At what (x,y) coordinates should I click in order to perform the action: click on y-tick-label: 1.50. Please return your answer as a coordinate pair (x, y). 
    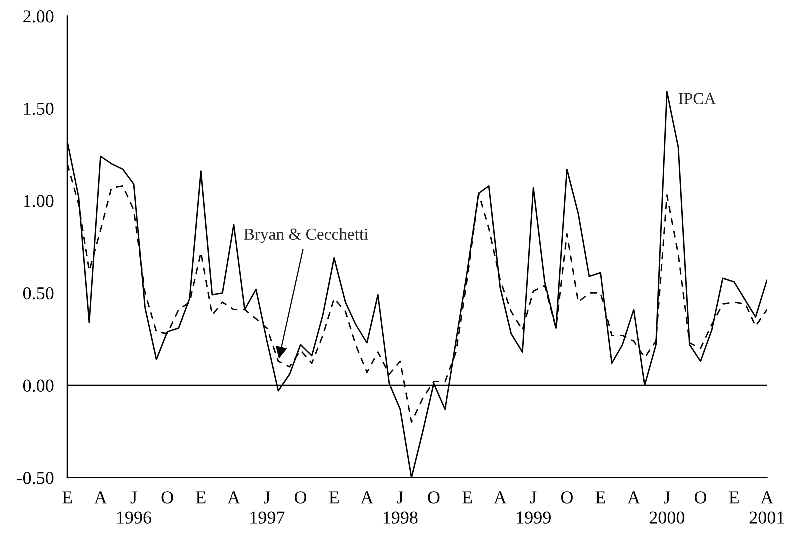
    Looking at the image, I should click on (39, 109).